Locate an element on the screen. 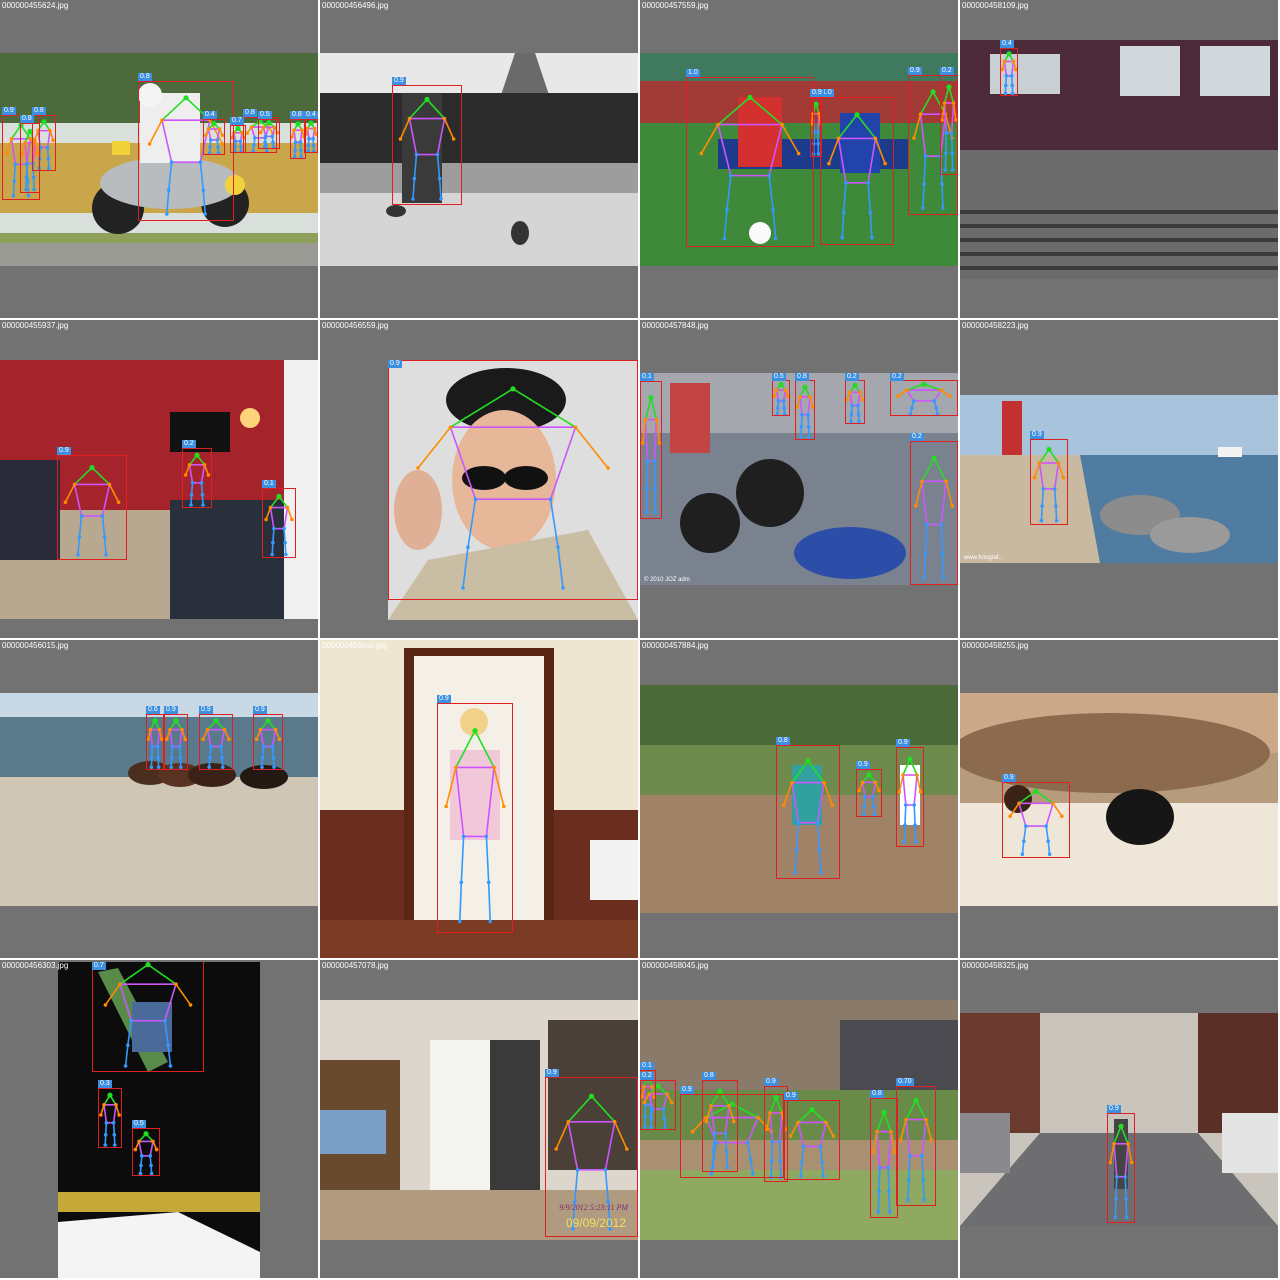 Image resolution: width=1280 pixels, height=1280 pixels. tile-photo-snowboard-night: 0.7 0.3 0.5 is located at coordinates (159, 1120).